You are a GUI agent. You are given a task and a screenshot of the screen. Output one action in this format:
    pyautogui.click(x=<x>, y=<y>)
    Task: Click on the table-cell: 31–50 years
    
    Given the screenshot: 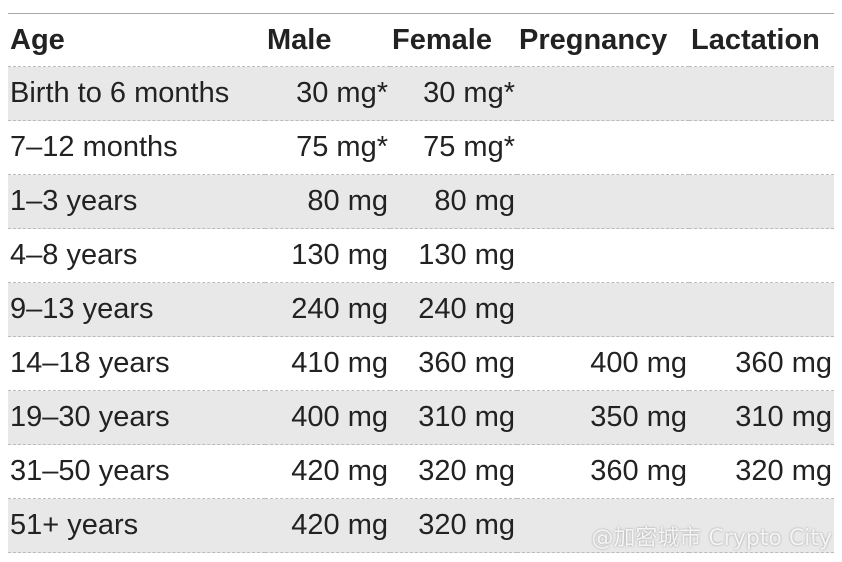 What is the action you would take?
    pyautogui.click(x=136, y=471)
    